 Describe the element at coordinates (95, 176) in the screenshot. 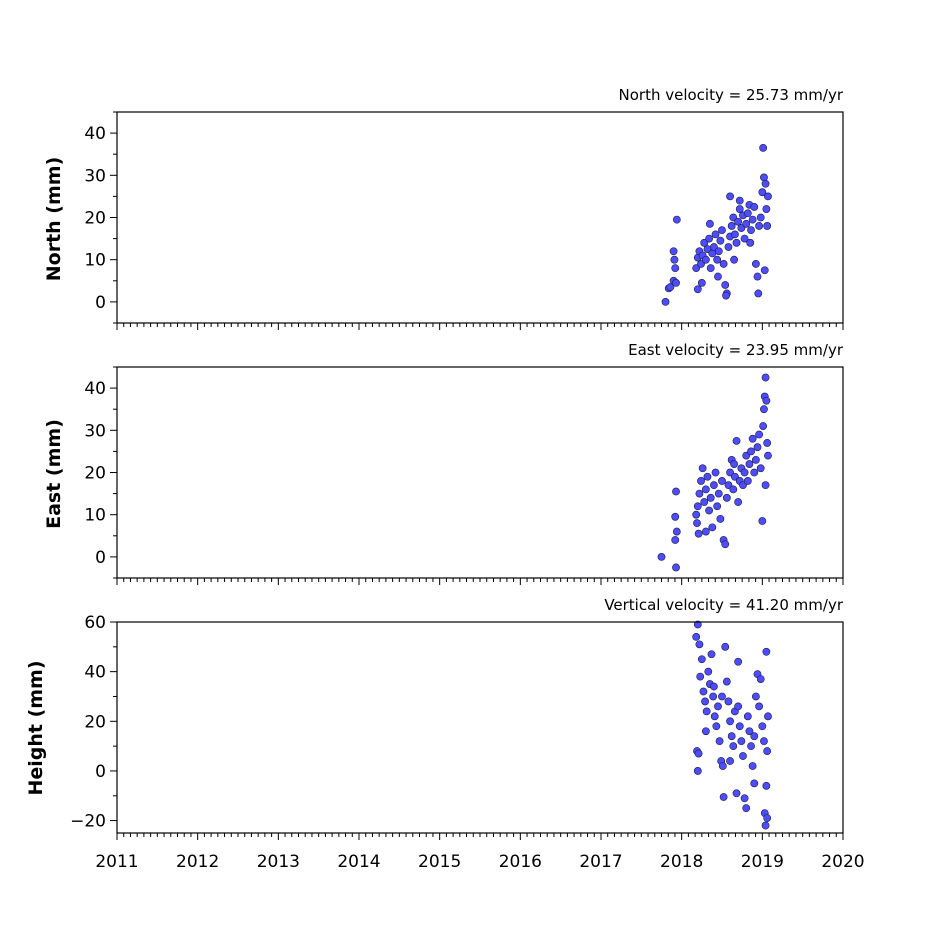

I see `north-y-tick-label: 30` at that location.